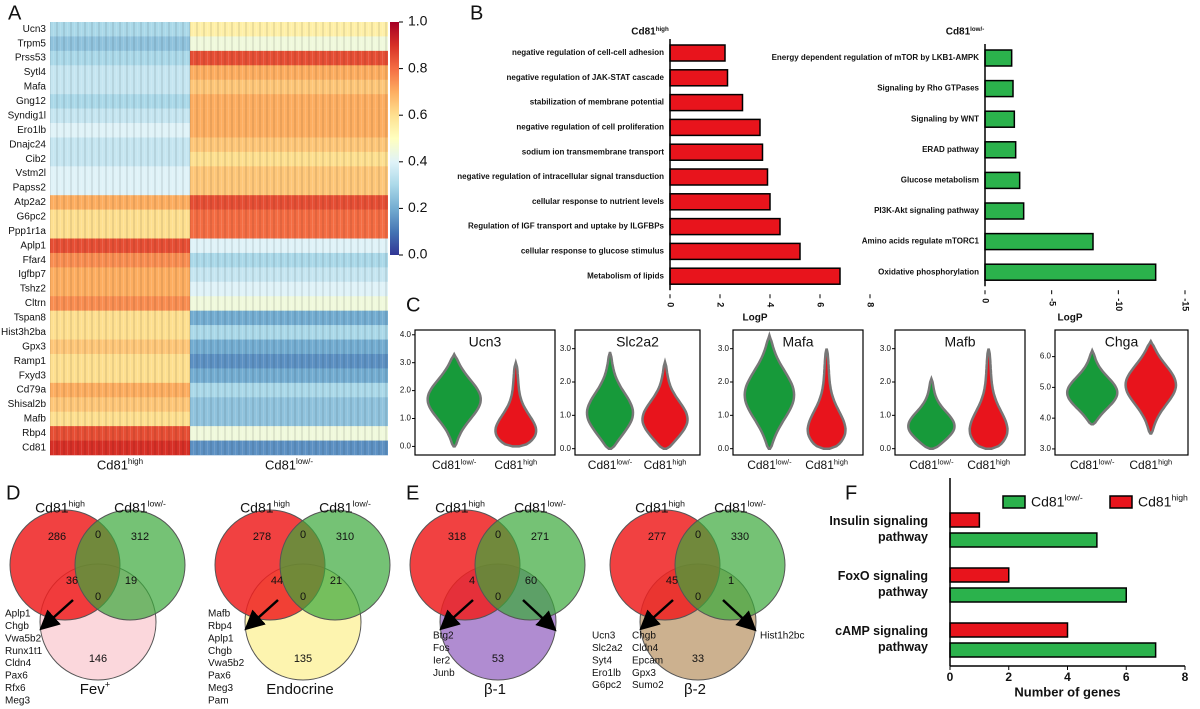  I want to click on gene-label: Cd79a, so click(32, 390).